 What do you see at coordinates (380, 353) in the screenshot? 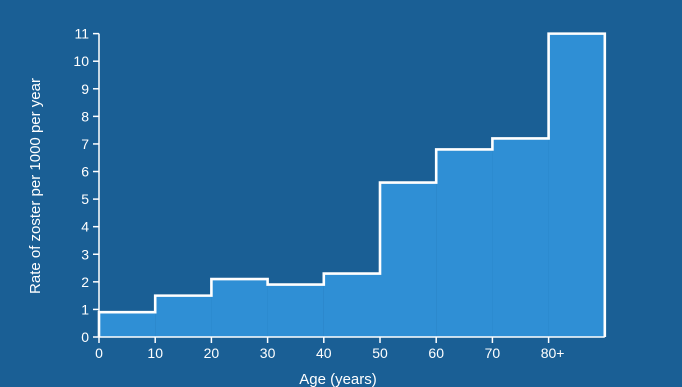
I see `x-tick-label: 50` at bounding box center [380, 353].